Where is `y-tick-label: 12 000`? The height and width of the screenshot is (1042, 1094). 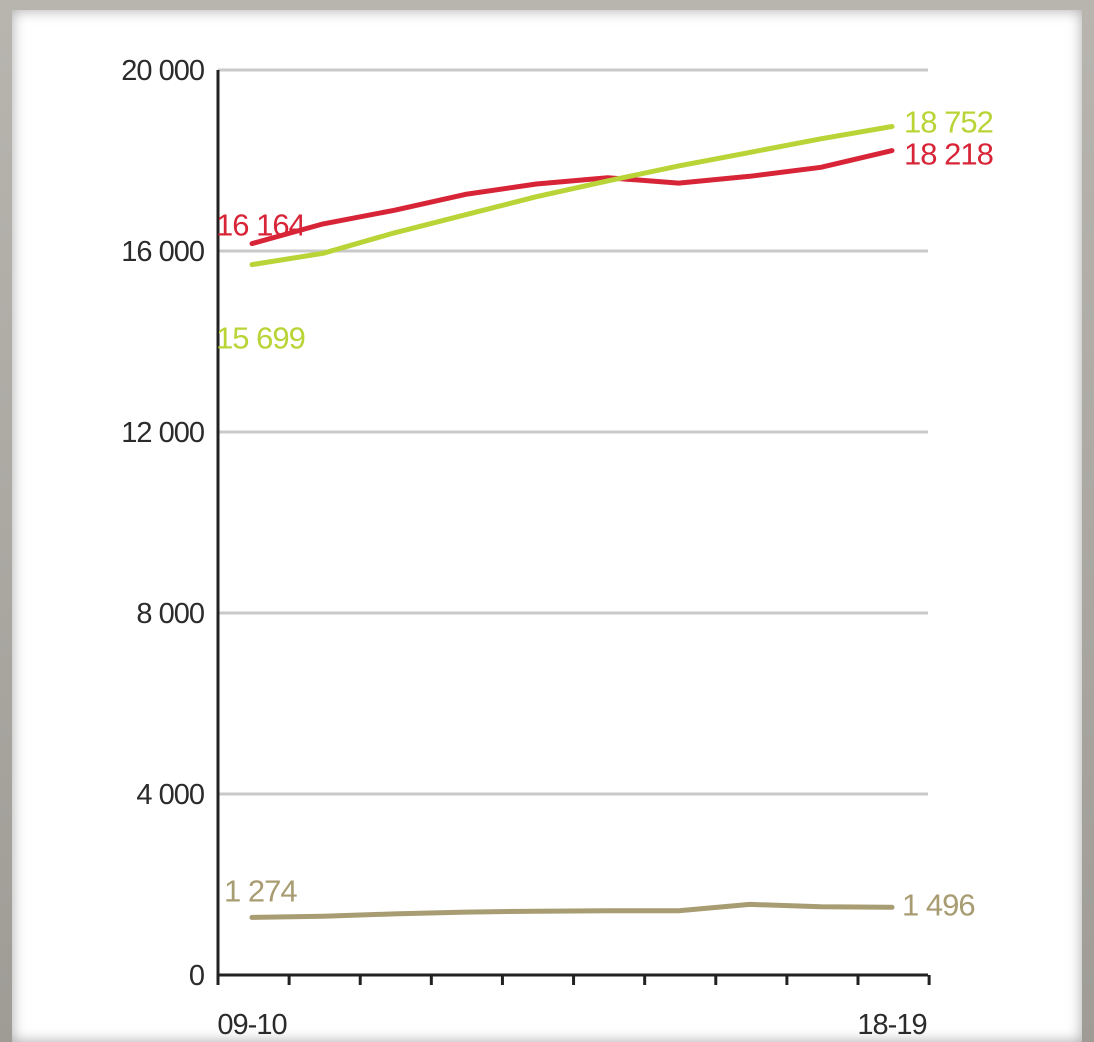
y-tick-label: 12 000 is located at coordinates (162, 433).